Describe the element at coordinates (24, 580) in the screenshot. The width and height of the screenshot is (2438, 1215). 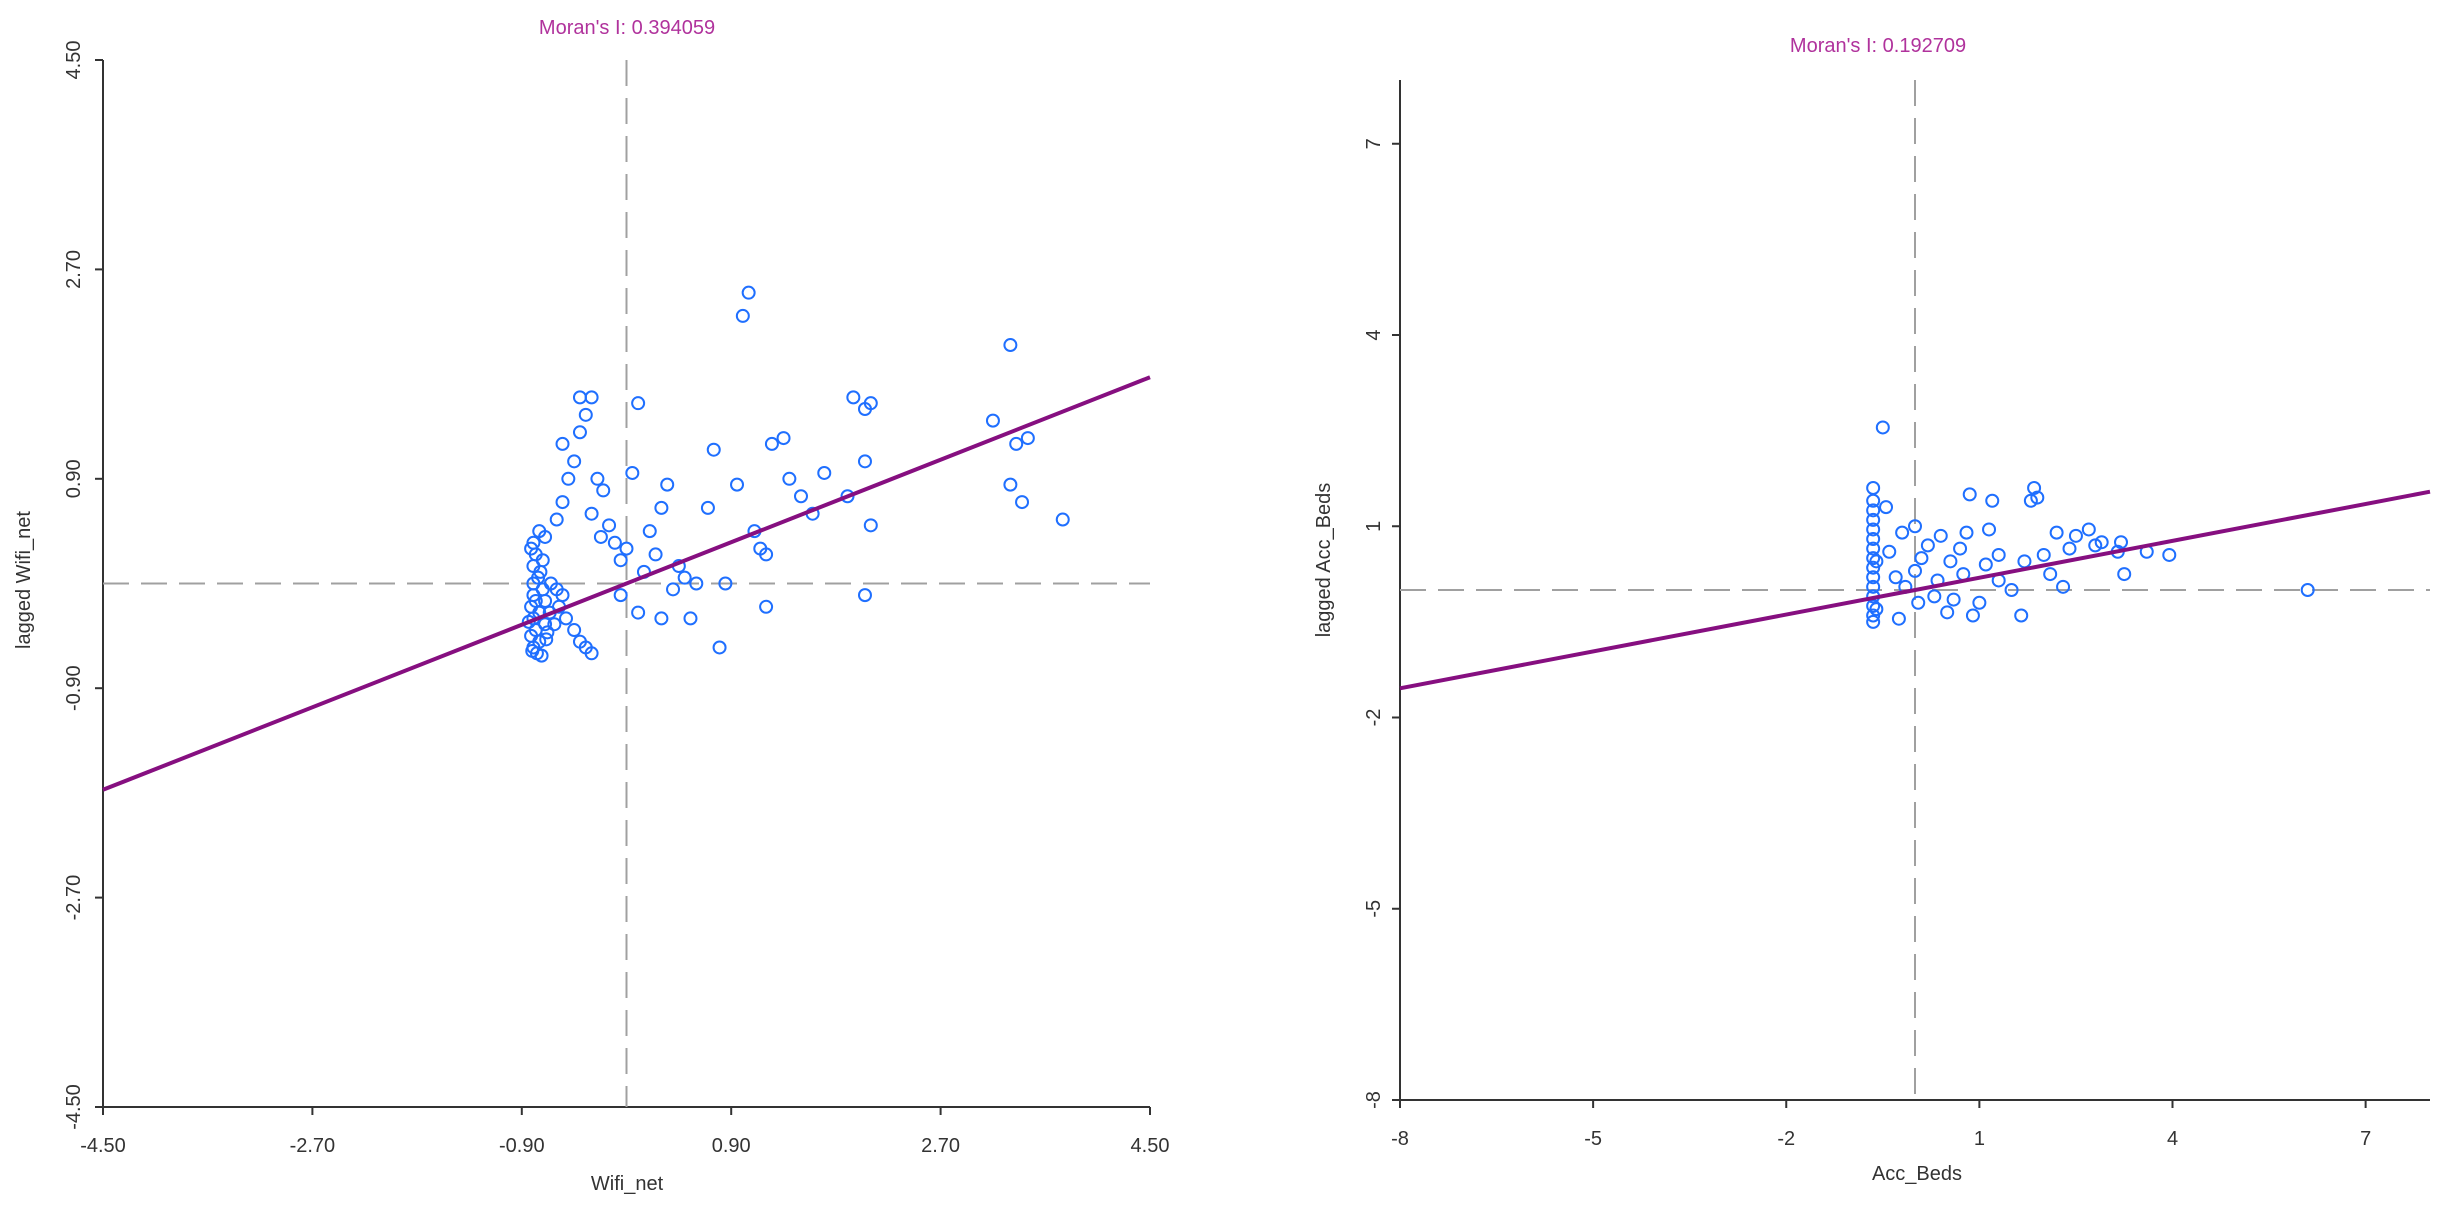
I see `y-axis-title: lagged Wifi_net` at that location.